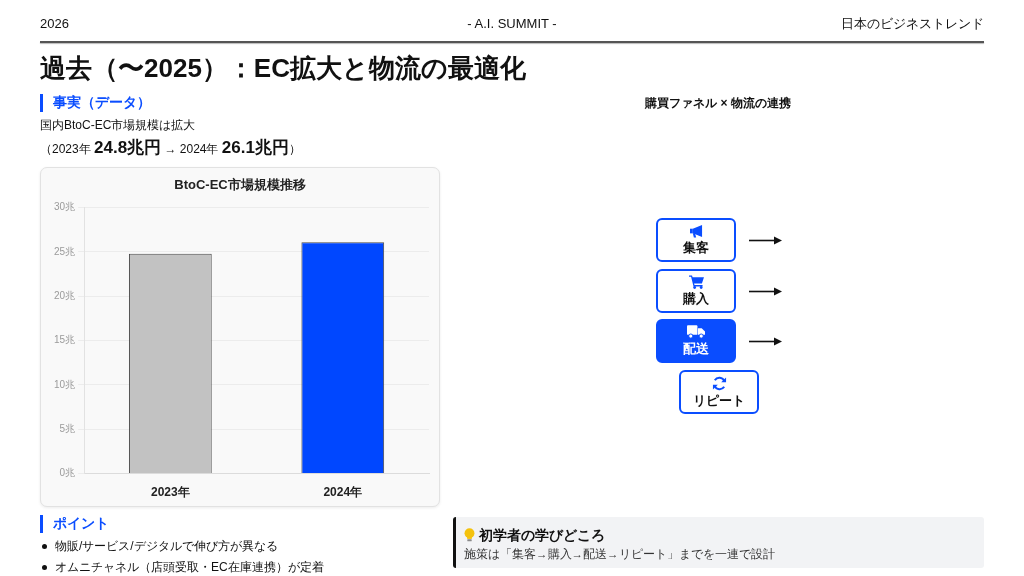  I want to click on y-tick-label: 15兆, so click(65, 340).